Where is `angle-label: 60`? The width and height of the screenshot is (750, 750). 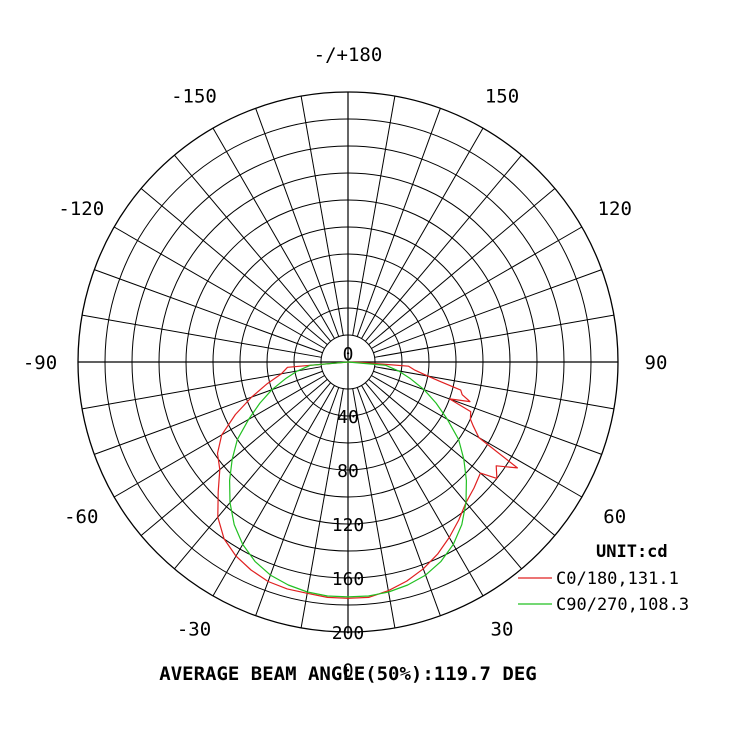 angle-label: 60 is located at coordinates (614, 517).